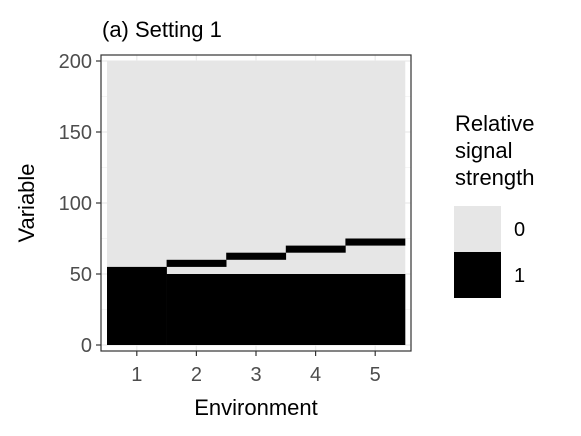  Describe the element at coordinates (256, 407) in the screenshot. I see `x-axis-title: Environment` at that location.